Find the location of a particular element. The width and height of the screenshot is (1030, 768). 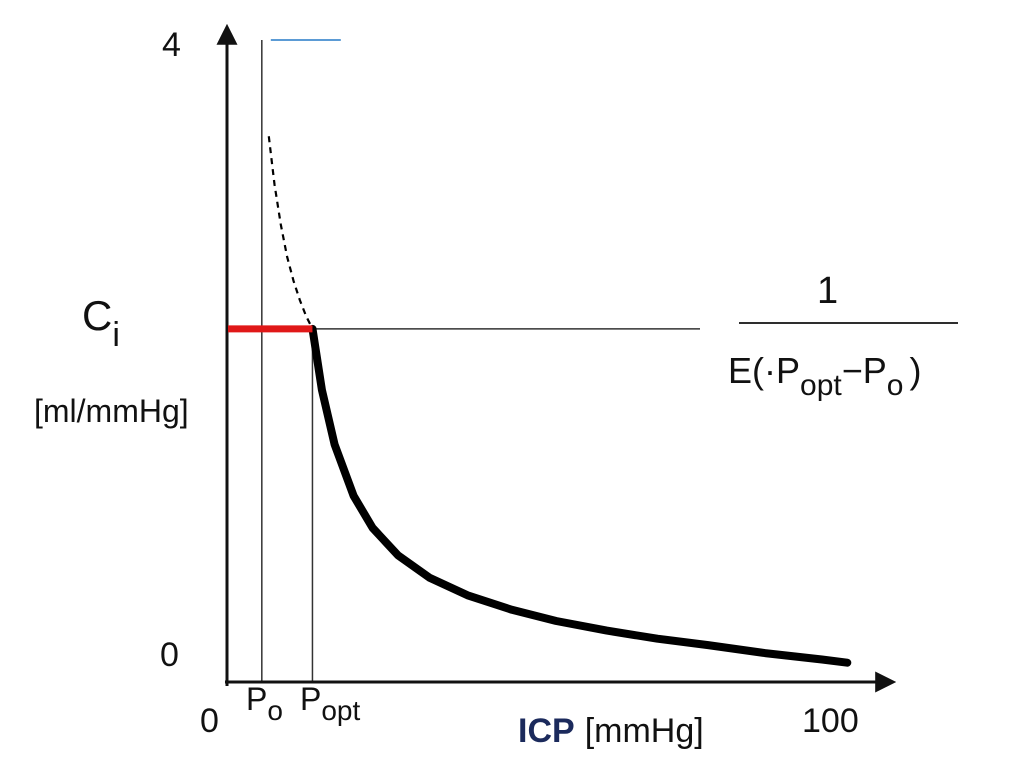

x-axis-label-unit: [mmHg] is located at coordinates (644, 731).